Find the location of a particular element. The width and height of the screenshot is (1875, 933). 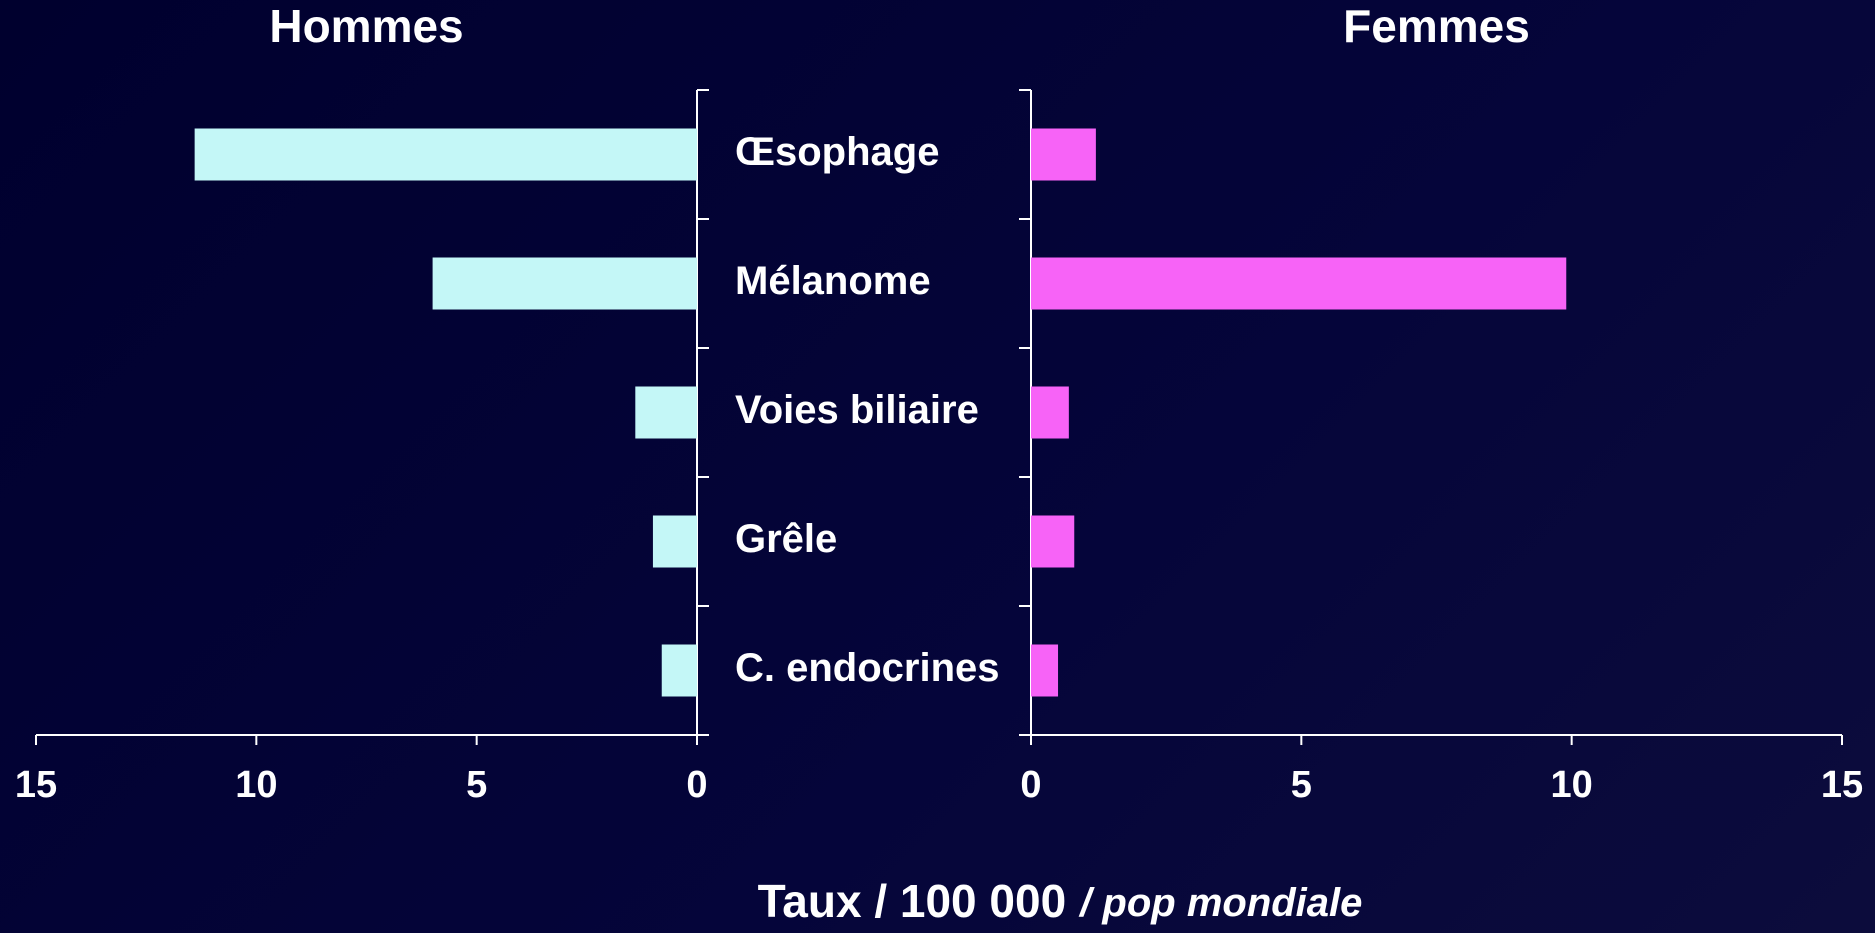

x-axis-label: Taux / 100 000/ pop mondiale is located at coordinates (1060, 901).